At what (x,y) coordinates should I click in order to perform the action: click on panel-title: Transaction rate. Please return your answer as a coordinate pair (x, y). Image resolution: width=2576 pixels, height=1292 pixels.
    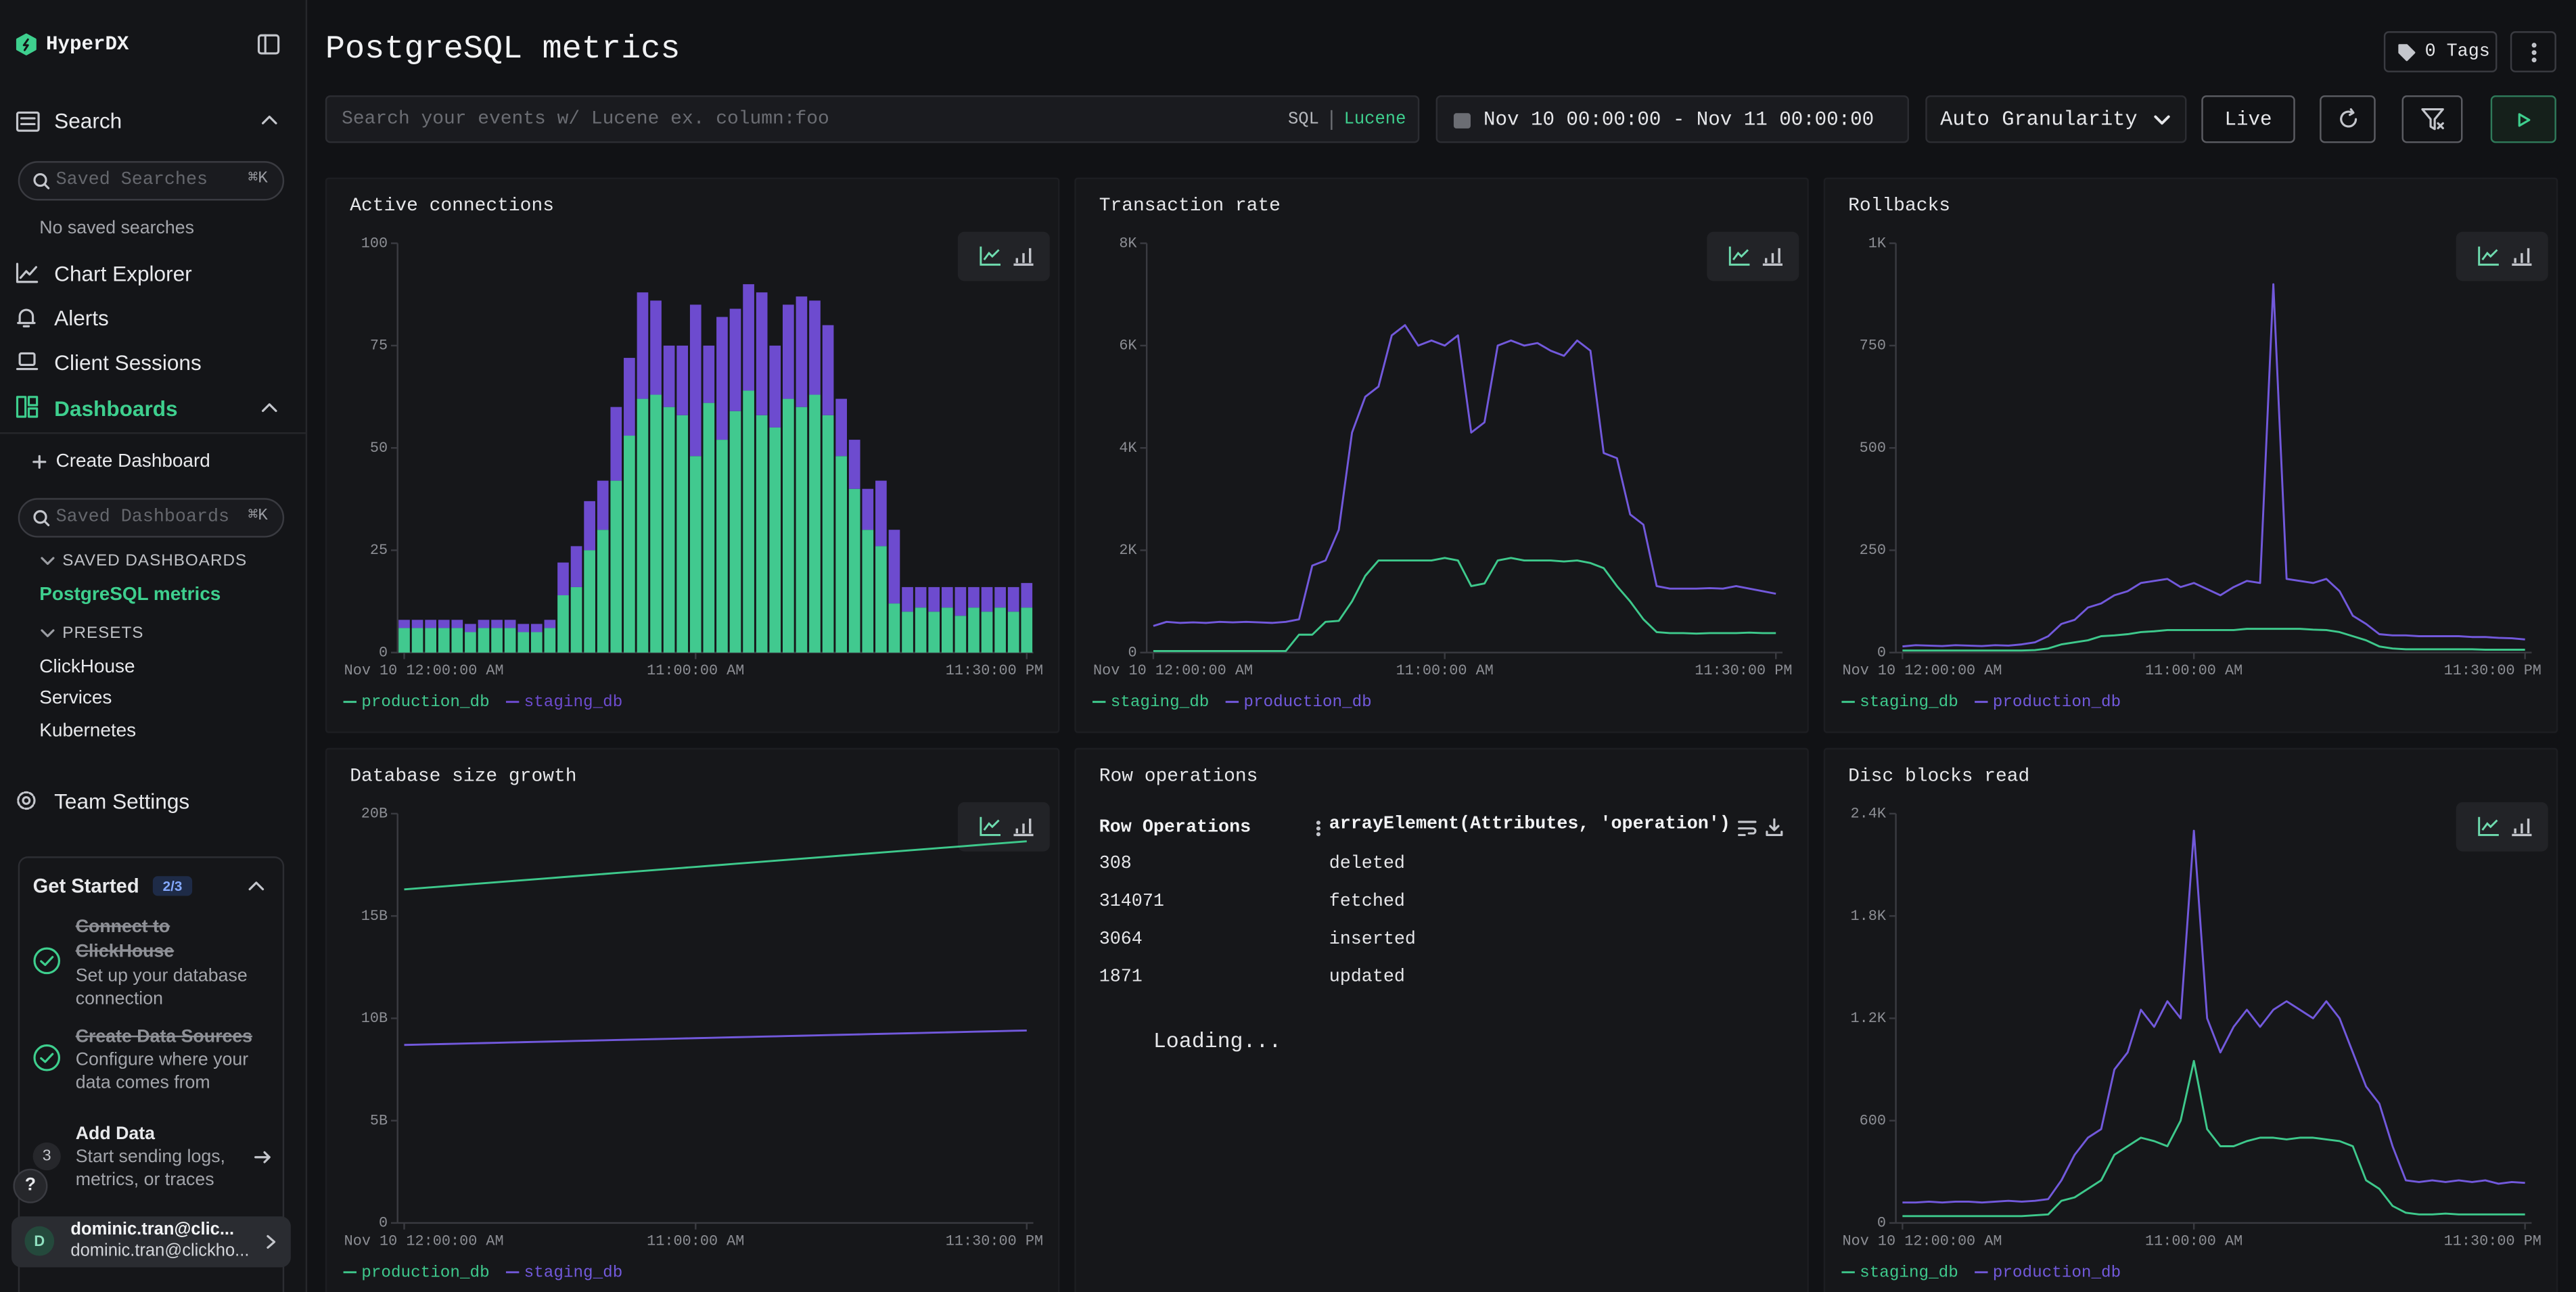
    Looking at the image, I should click on (1190, 206).